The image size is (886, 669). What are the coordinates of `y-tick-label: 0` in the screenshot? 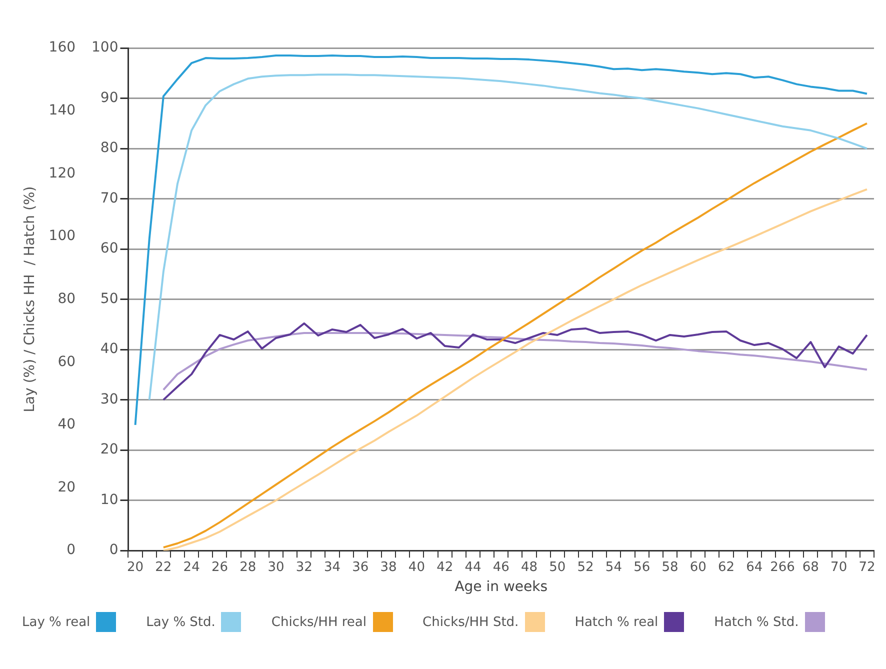 It's located at (113, 550).